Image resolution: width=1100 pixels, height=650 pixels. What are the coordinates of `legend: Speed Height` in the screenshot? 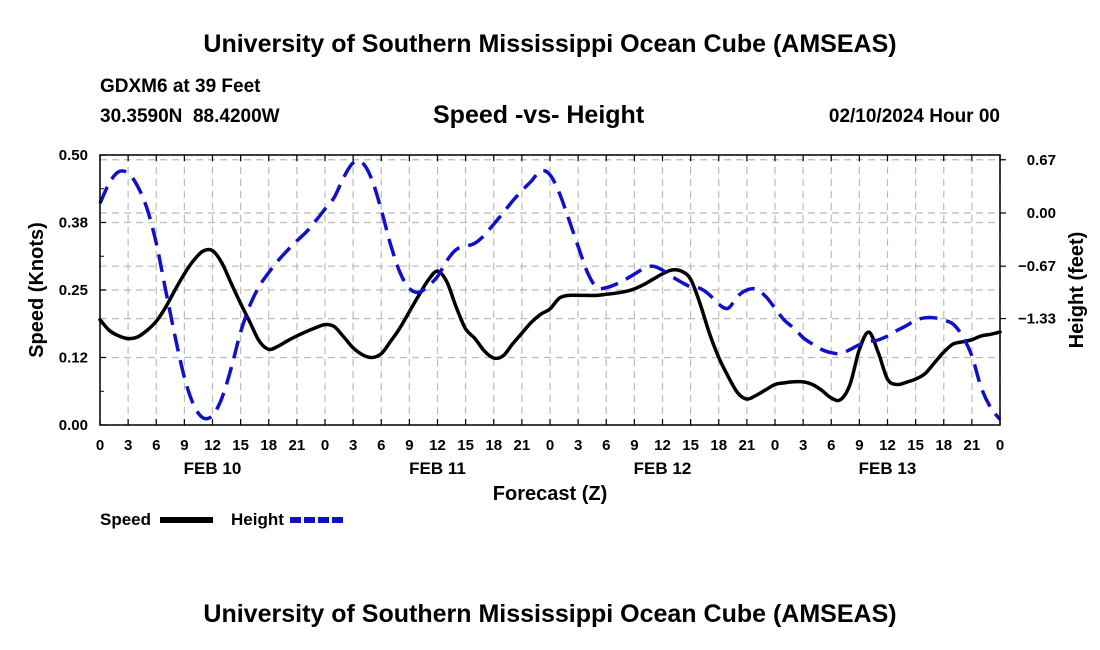 It's located at (221, 519).